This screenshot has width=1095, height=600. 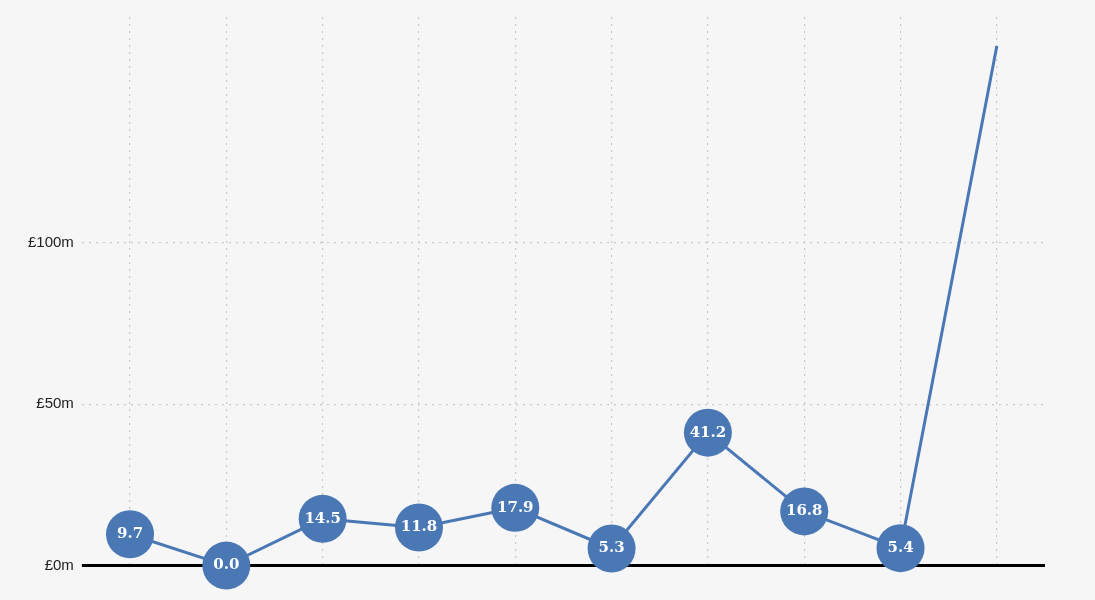 What do you see at coordinates (55, 403) in the screenshot?
I see `y-tick-label: £50m` at bounding box center [55, 403].